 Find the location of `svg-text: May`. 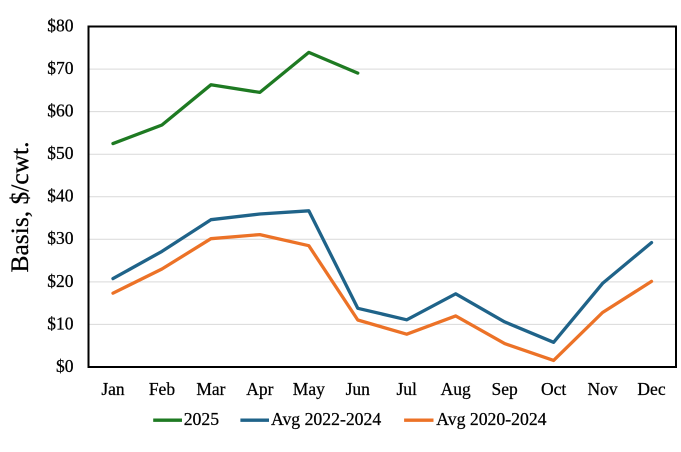

svg-text: May is located at coordinates (309, 389).